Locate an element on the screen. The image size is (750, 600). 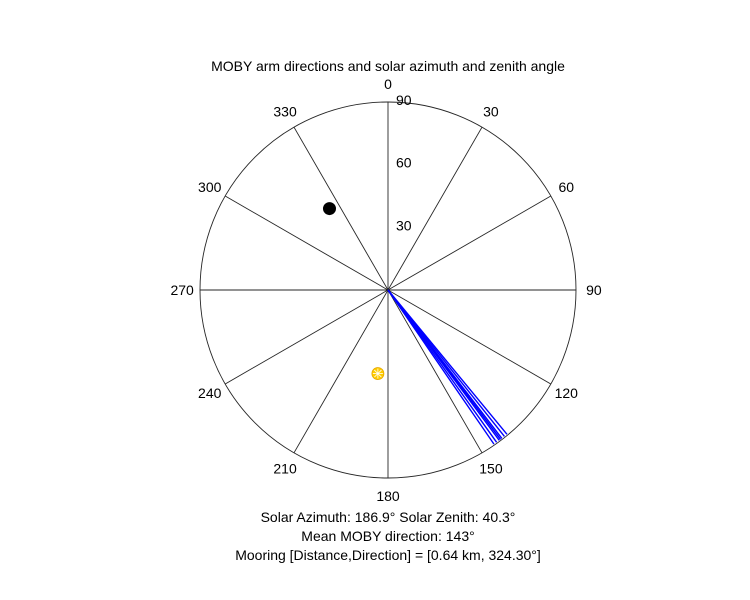
angular-tick-label: 210 is located at coordinates (285, 468).